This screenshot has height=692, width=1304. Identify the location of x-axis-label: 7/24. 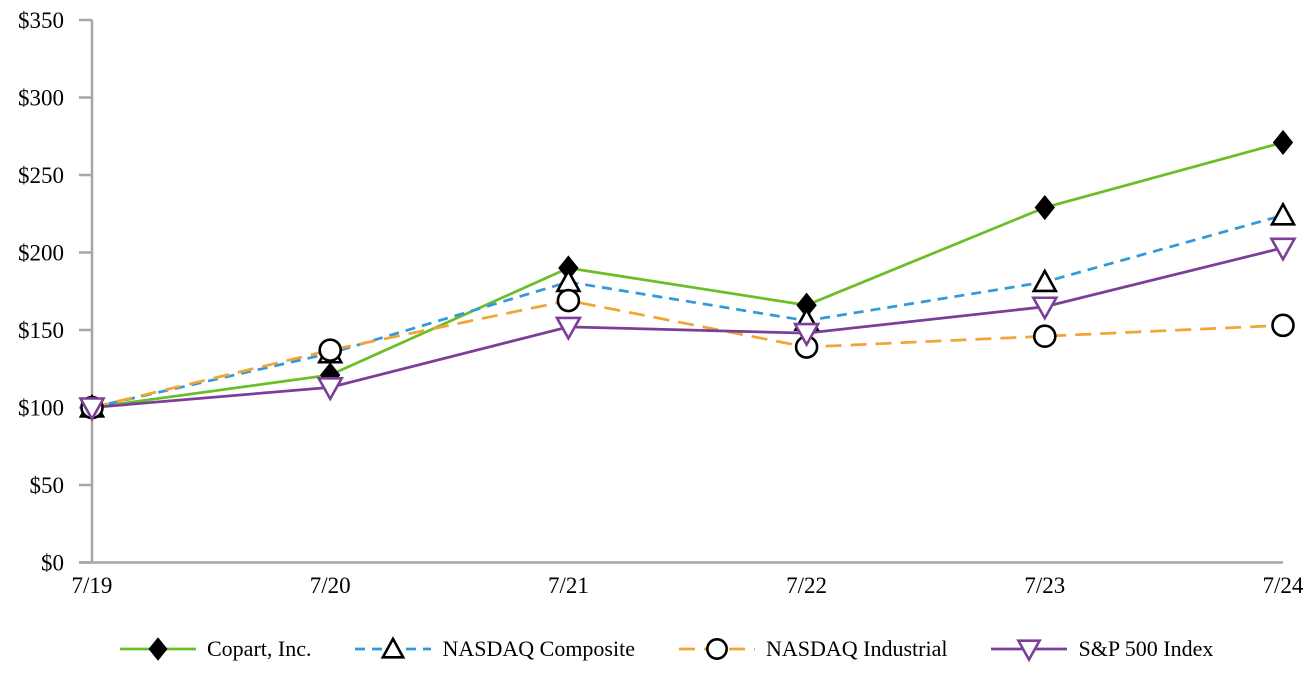
(1283, 585).